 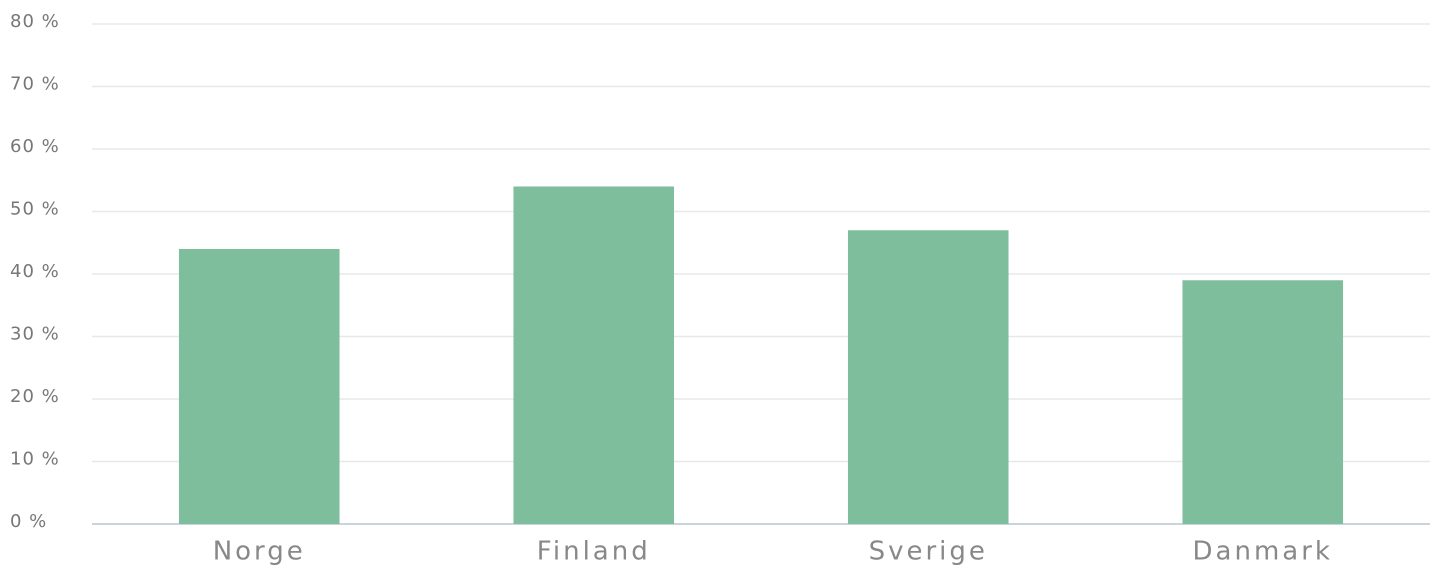 What do you see at coordinates (259, 552) in the screenshot?
I see `x-tick-label: Norge` at bounding box center [259, 552].